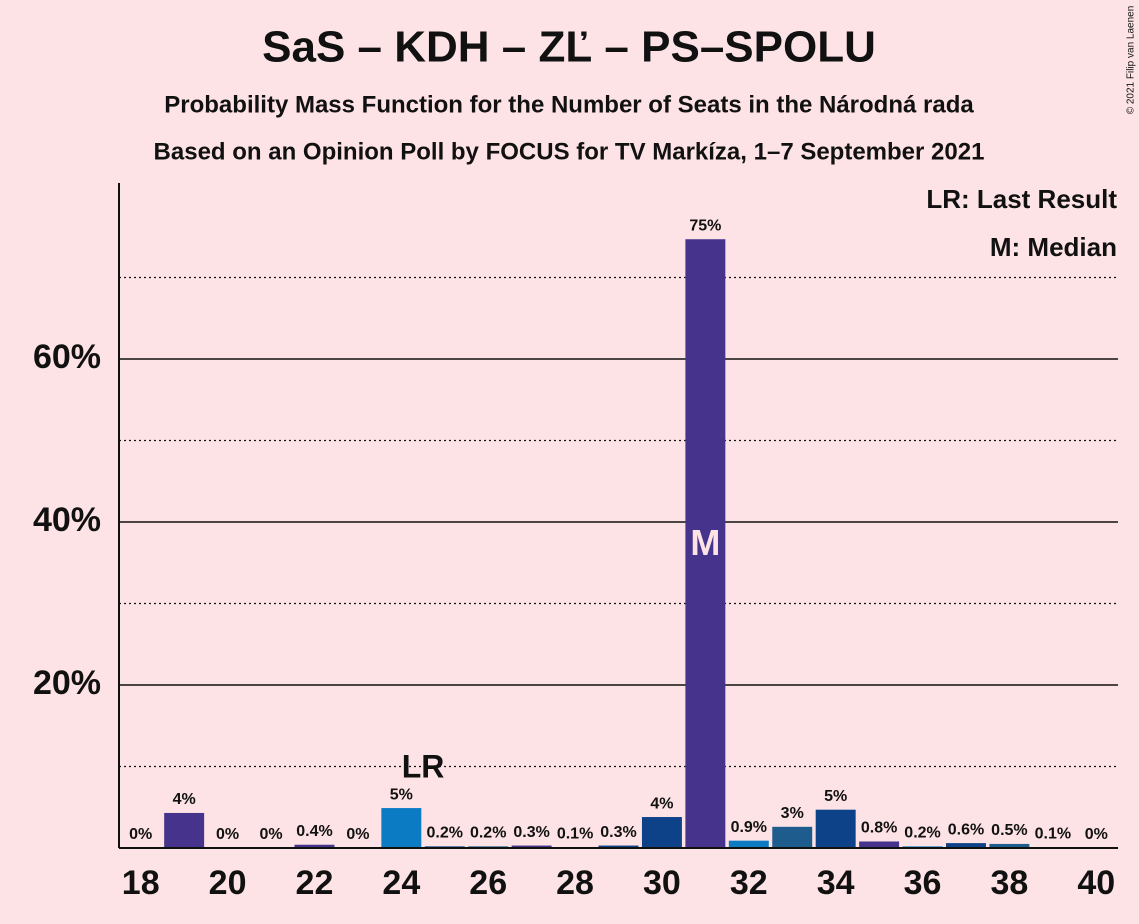 The height and width of the screenshot is (924, 1139). What do you see at coordinates (662, 883) in the screenshot?
I see `x-tick-label: 30` at bounding box center [662, 883].